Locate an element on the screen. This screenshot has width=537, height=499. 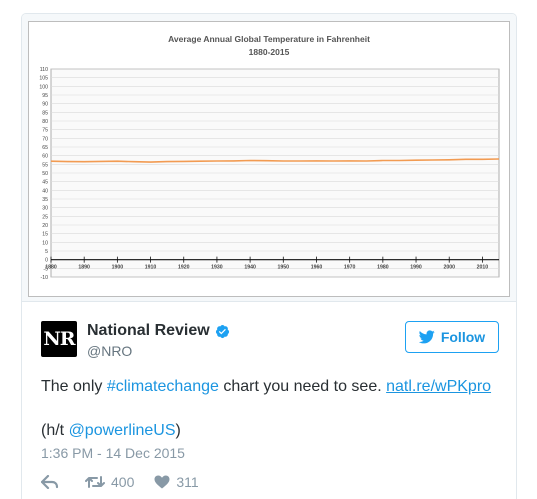
y-tick-label: 30 is located at coordinates (45, 209).